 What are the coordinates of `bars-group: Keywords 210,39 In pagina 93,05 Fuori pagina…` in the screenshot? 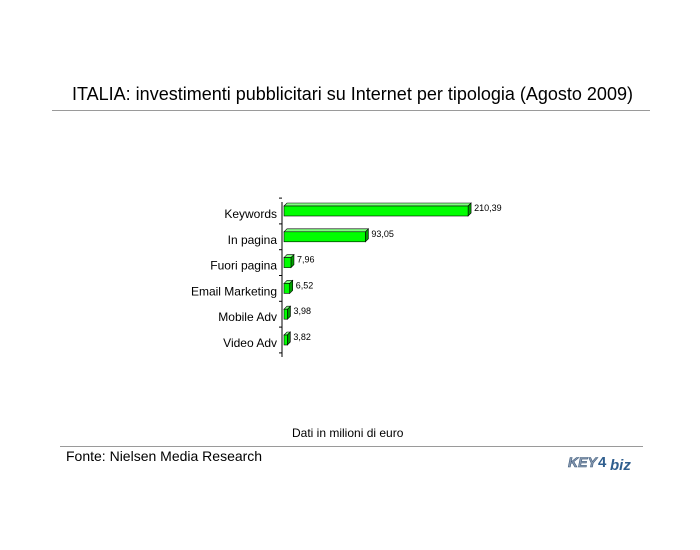 It's located at (346, 275).